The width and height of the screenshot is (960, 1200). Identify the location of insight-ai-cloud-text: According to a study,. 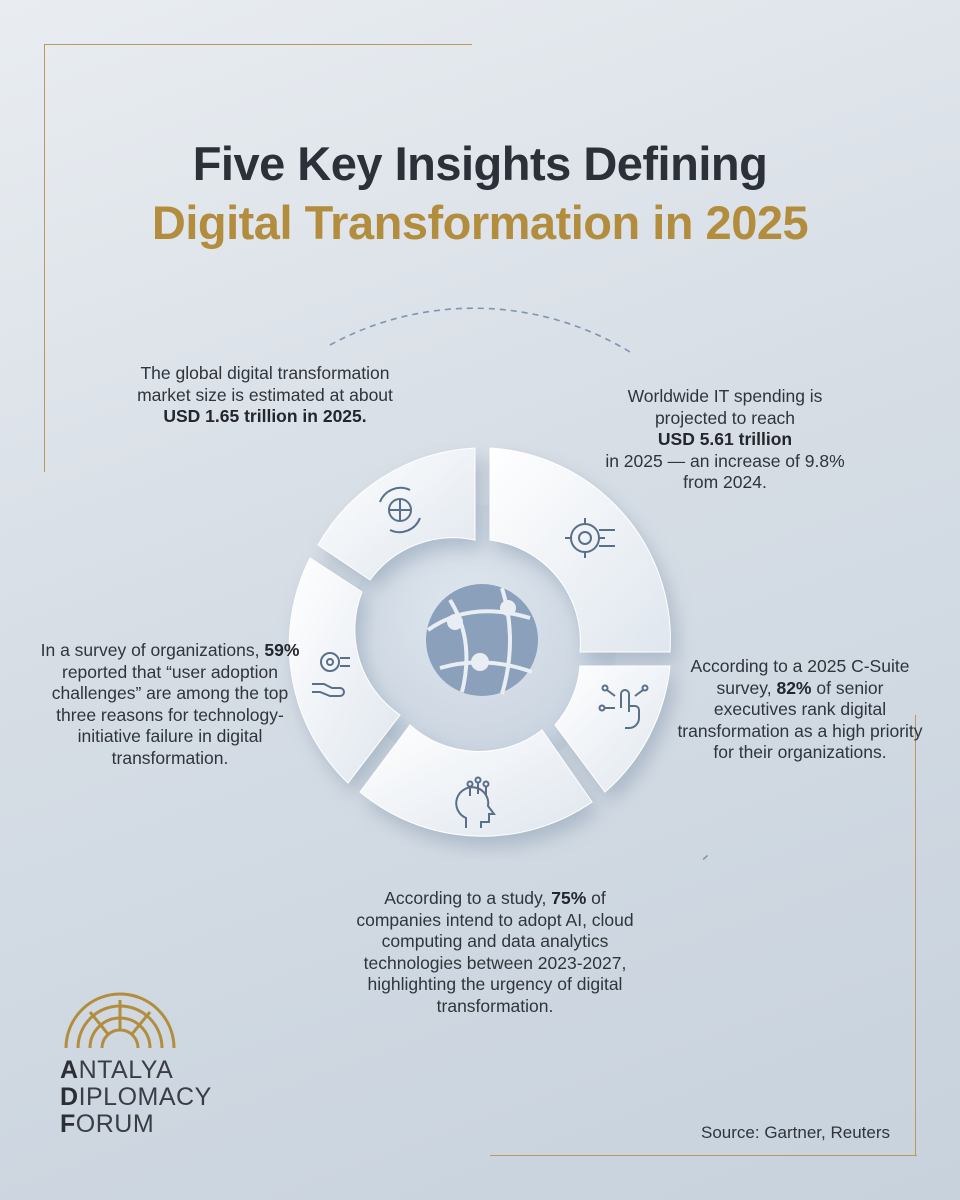
(465, 898).